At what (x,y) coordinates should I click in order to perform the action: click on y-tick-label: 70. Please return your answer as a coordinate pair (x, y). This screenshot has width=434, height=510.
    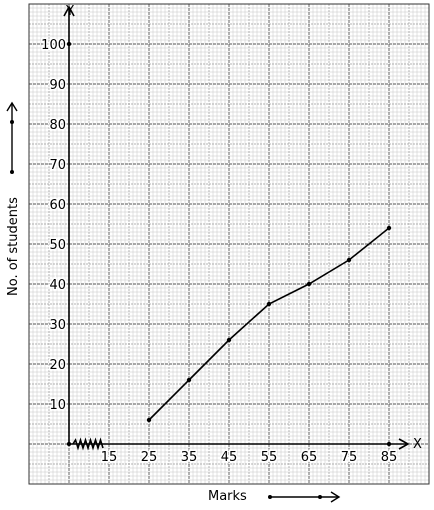
    Looking at the image, I should click on (57, 165).